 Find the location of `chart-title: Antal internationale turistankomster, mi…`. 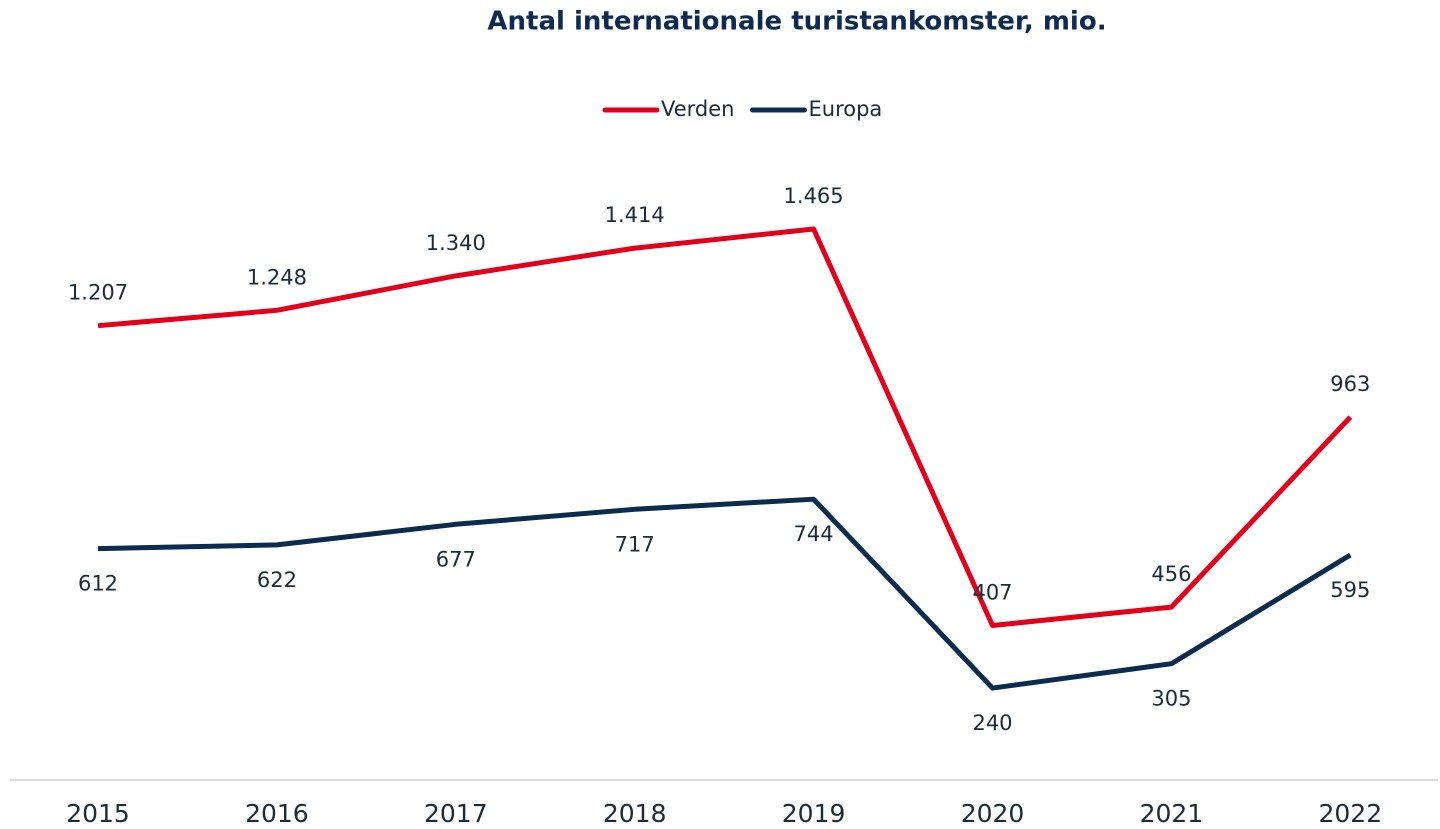

chart-title: Antal internationale turistankomster, mi… is located at coordinates (796, 22).